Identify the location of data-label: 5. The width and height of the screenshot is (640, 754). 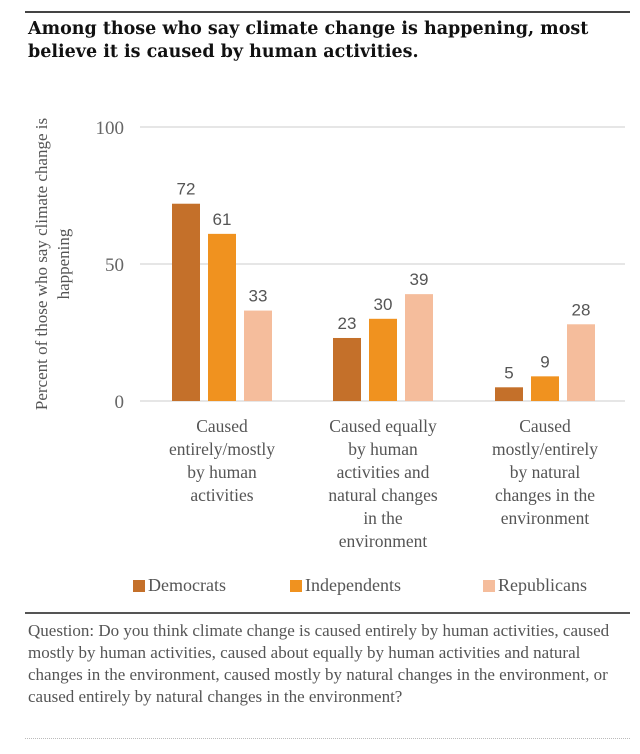
(508, 372).